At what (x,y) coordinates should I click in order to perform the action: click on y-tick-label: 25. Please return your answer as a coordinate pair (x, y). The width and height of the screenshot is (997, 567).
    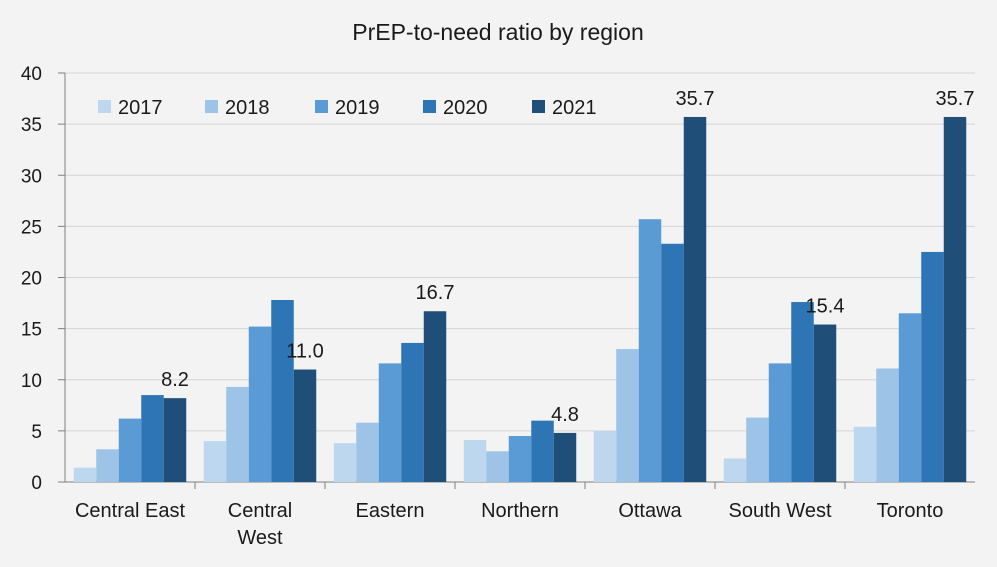
    Looking at the image, I should click on (31, 227).